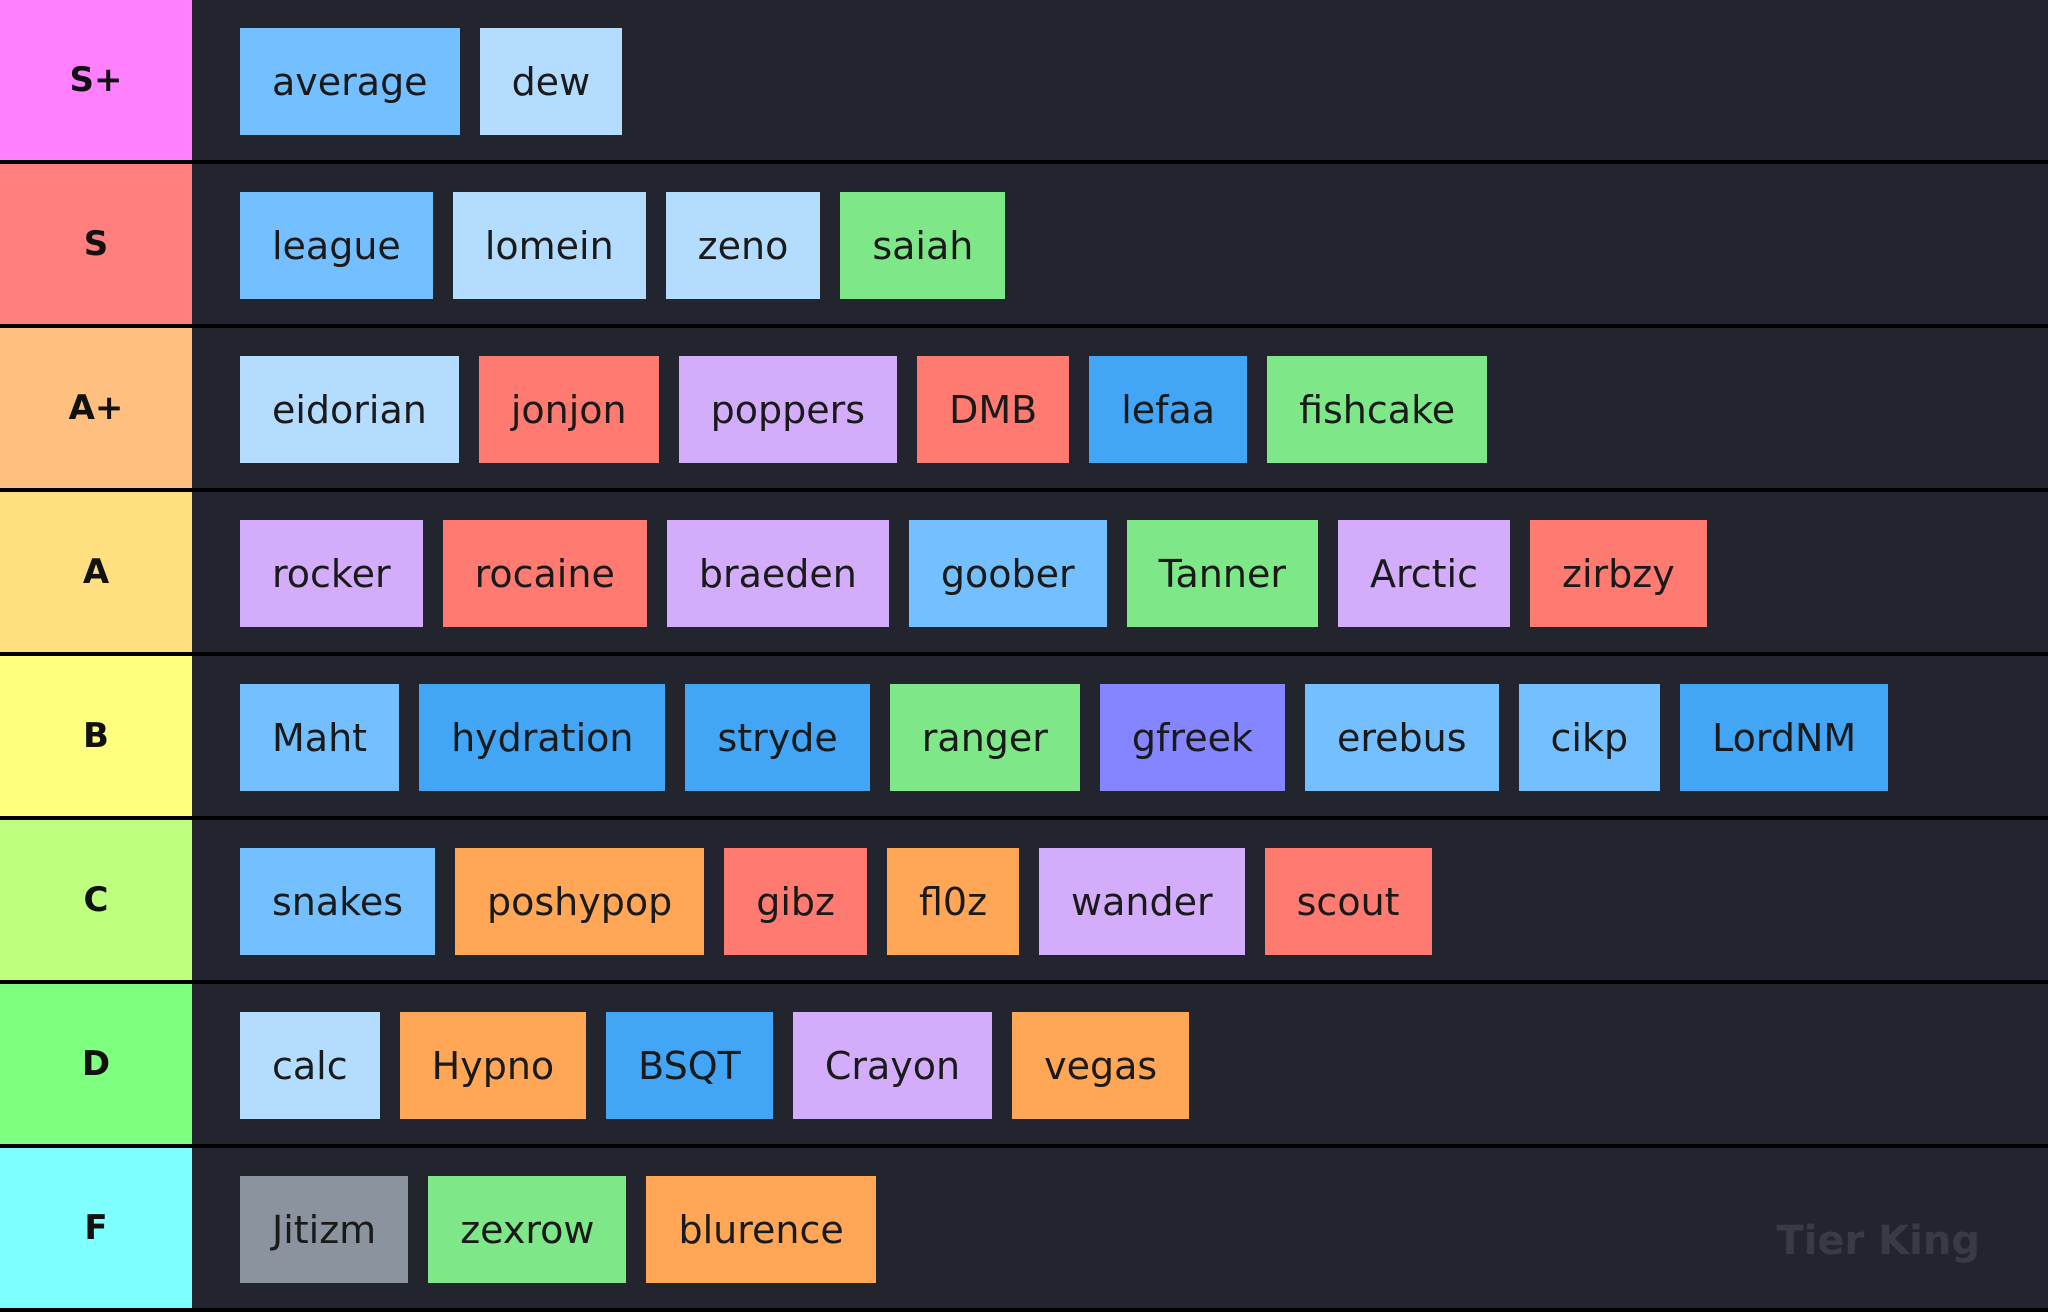 The width and height of the screenshot is (2048, 1312). Describe the element at coordinates (1120, 80) in the screenshot. I see `tier-items: average dew` at that location.